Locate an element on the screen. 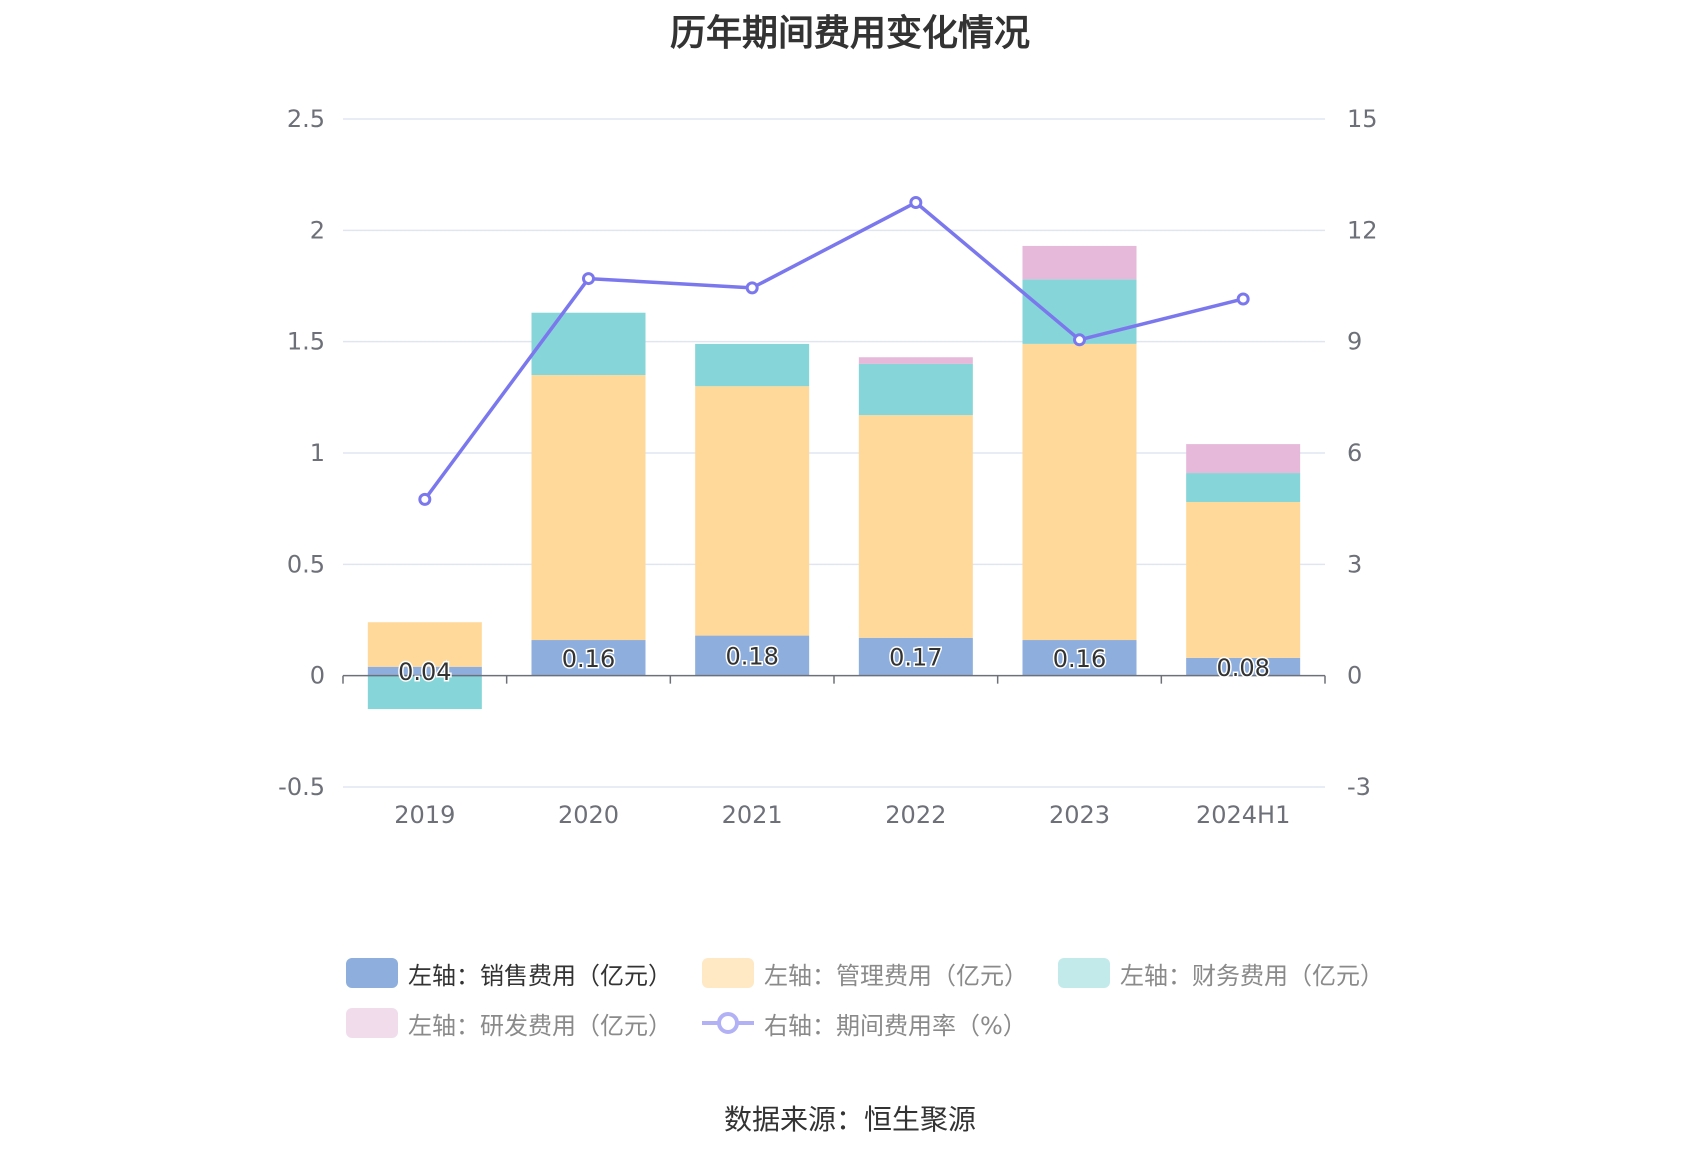  bar-value-label: 0.18 is located at coordinates (751, 657).